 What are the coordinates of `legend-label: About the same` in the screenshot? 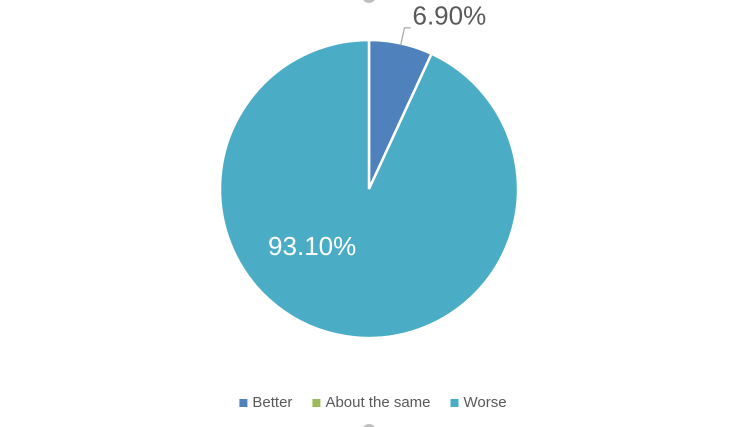 It's located at (377, 402).